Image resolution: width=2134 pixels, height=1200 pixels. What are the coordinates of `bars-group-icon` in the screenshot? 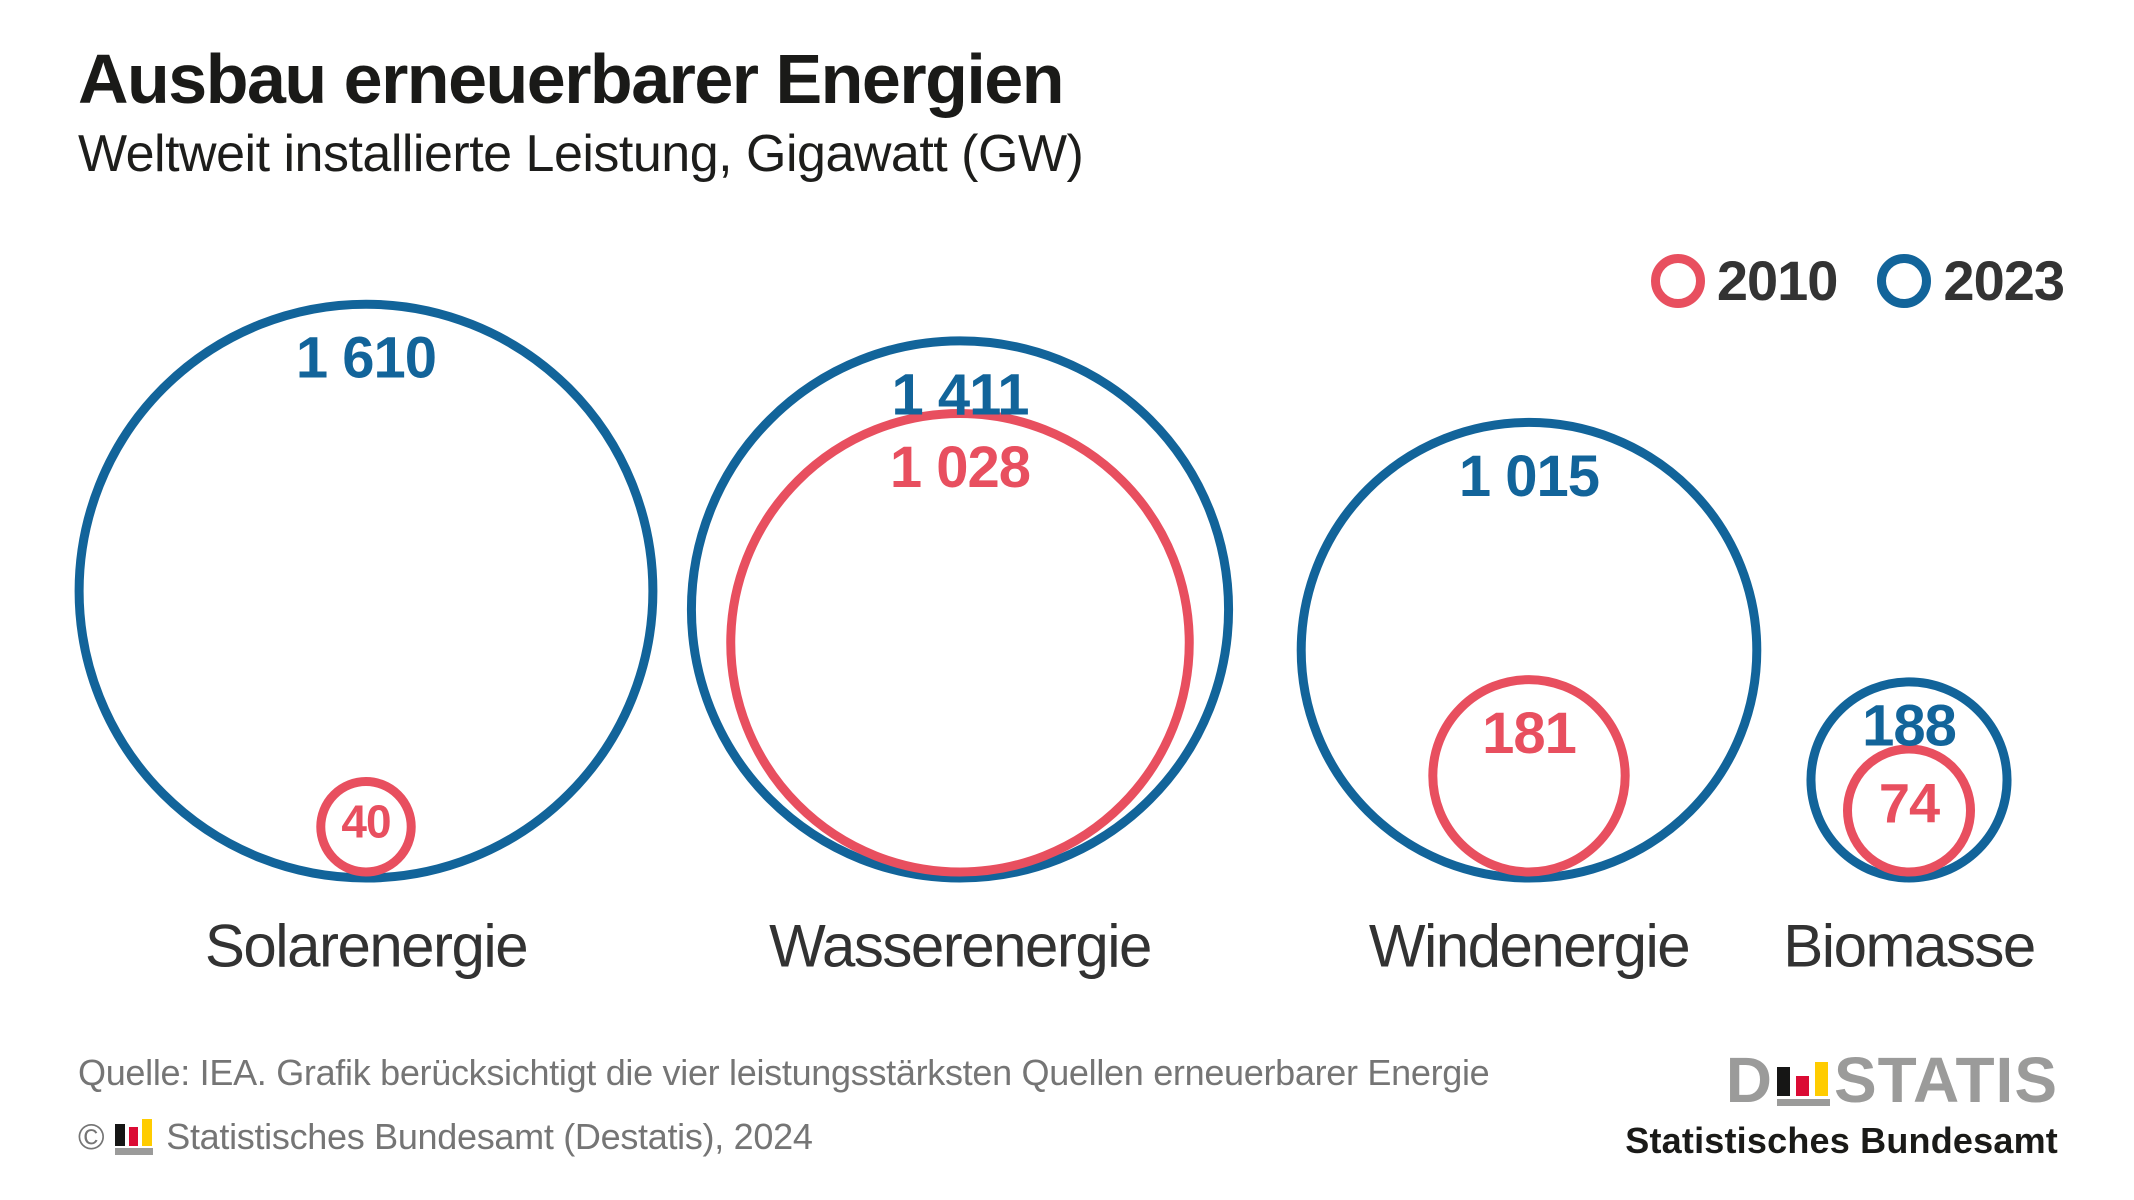 It's located at (135, 1132).